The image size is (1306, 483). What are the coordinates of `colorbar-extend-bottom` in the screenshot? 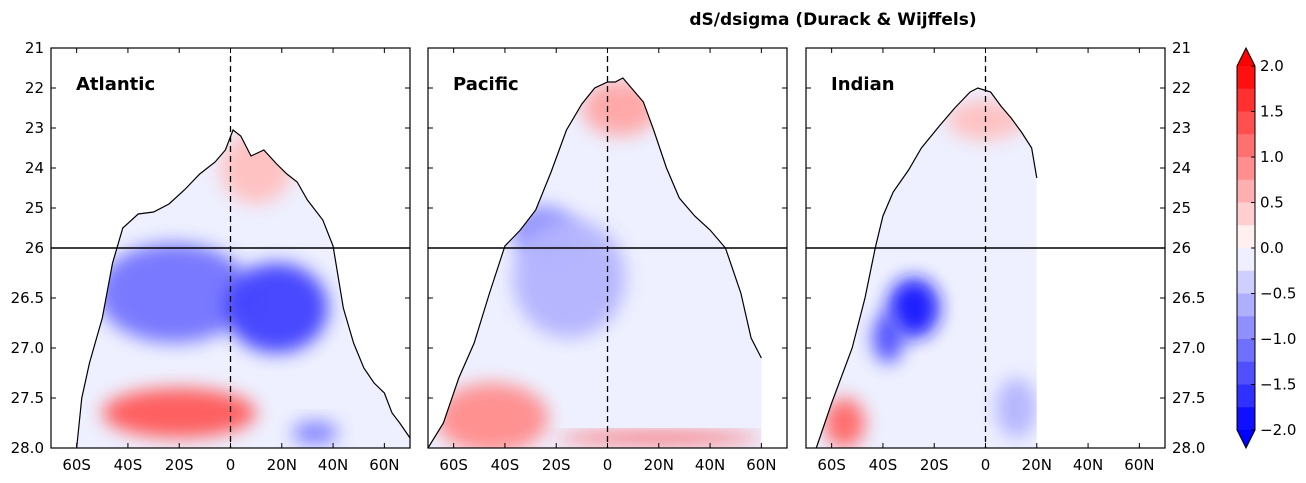 It's located at (1246, 439).